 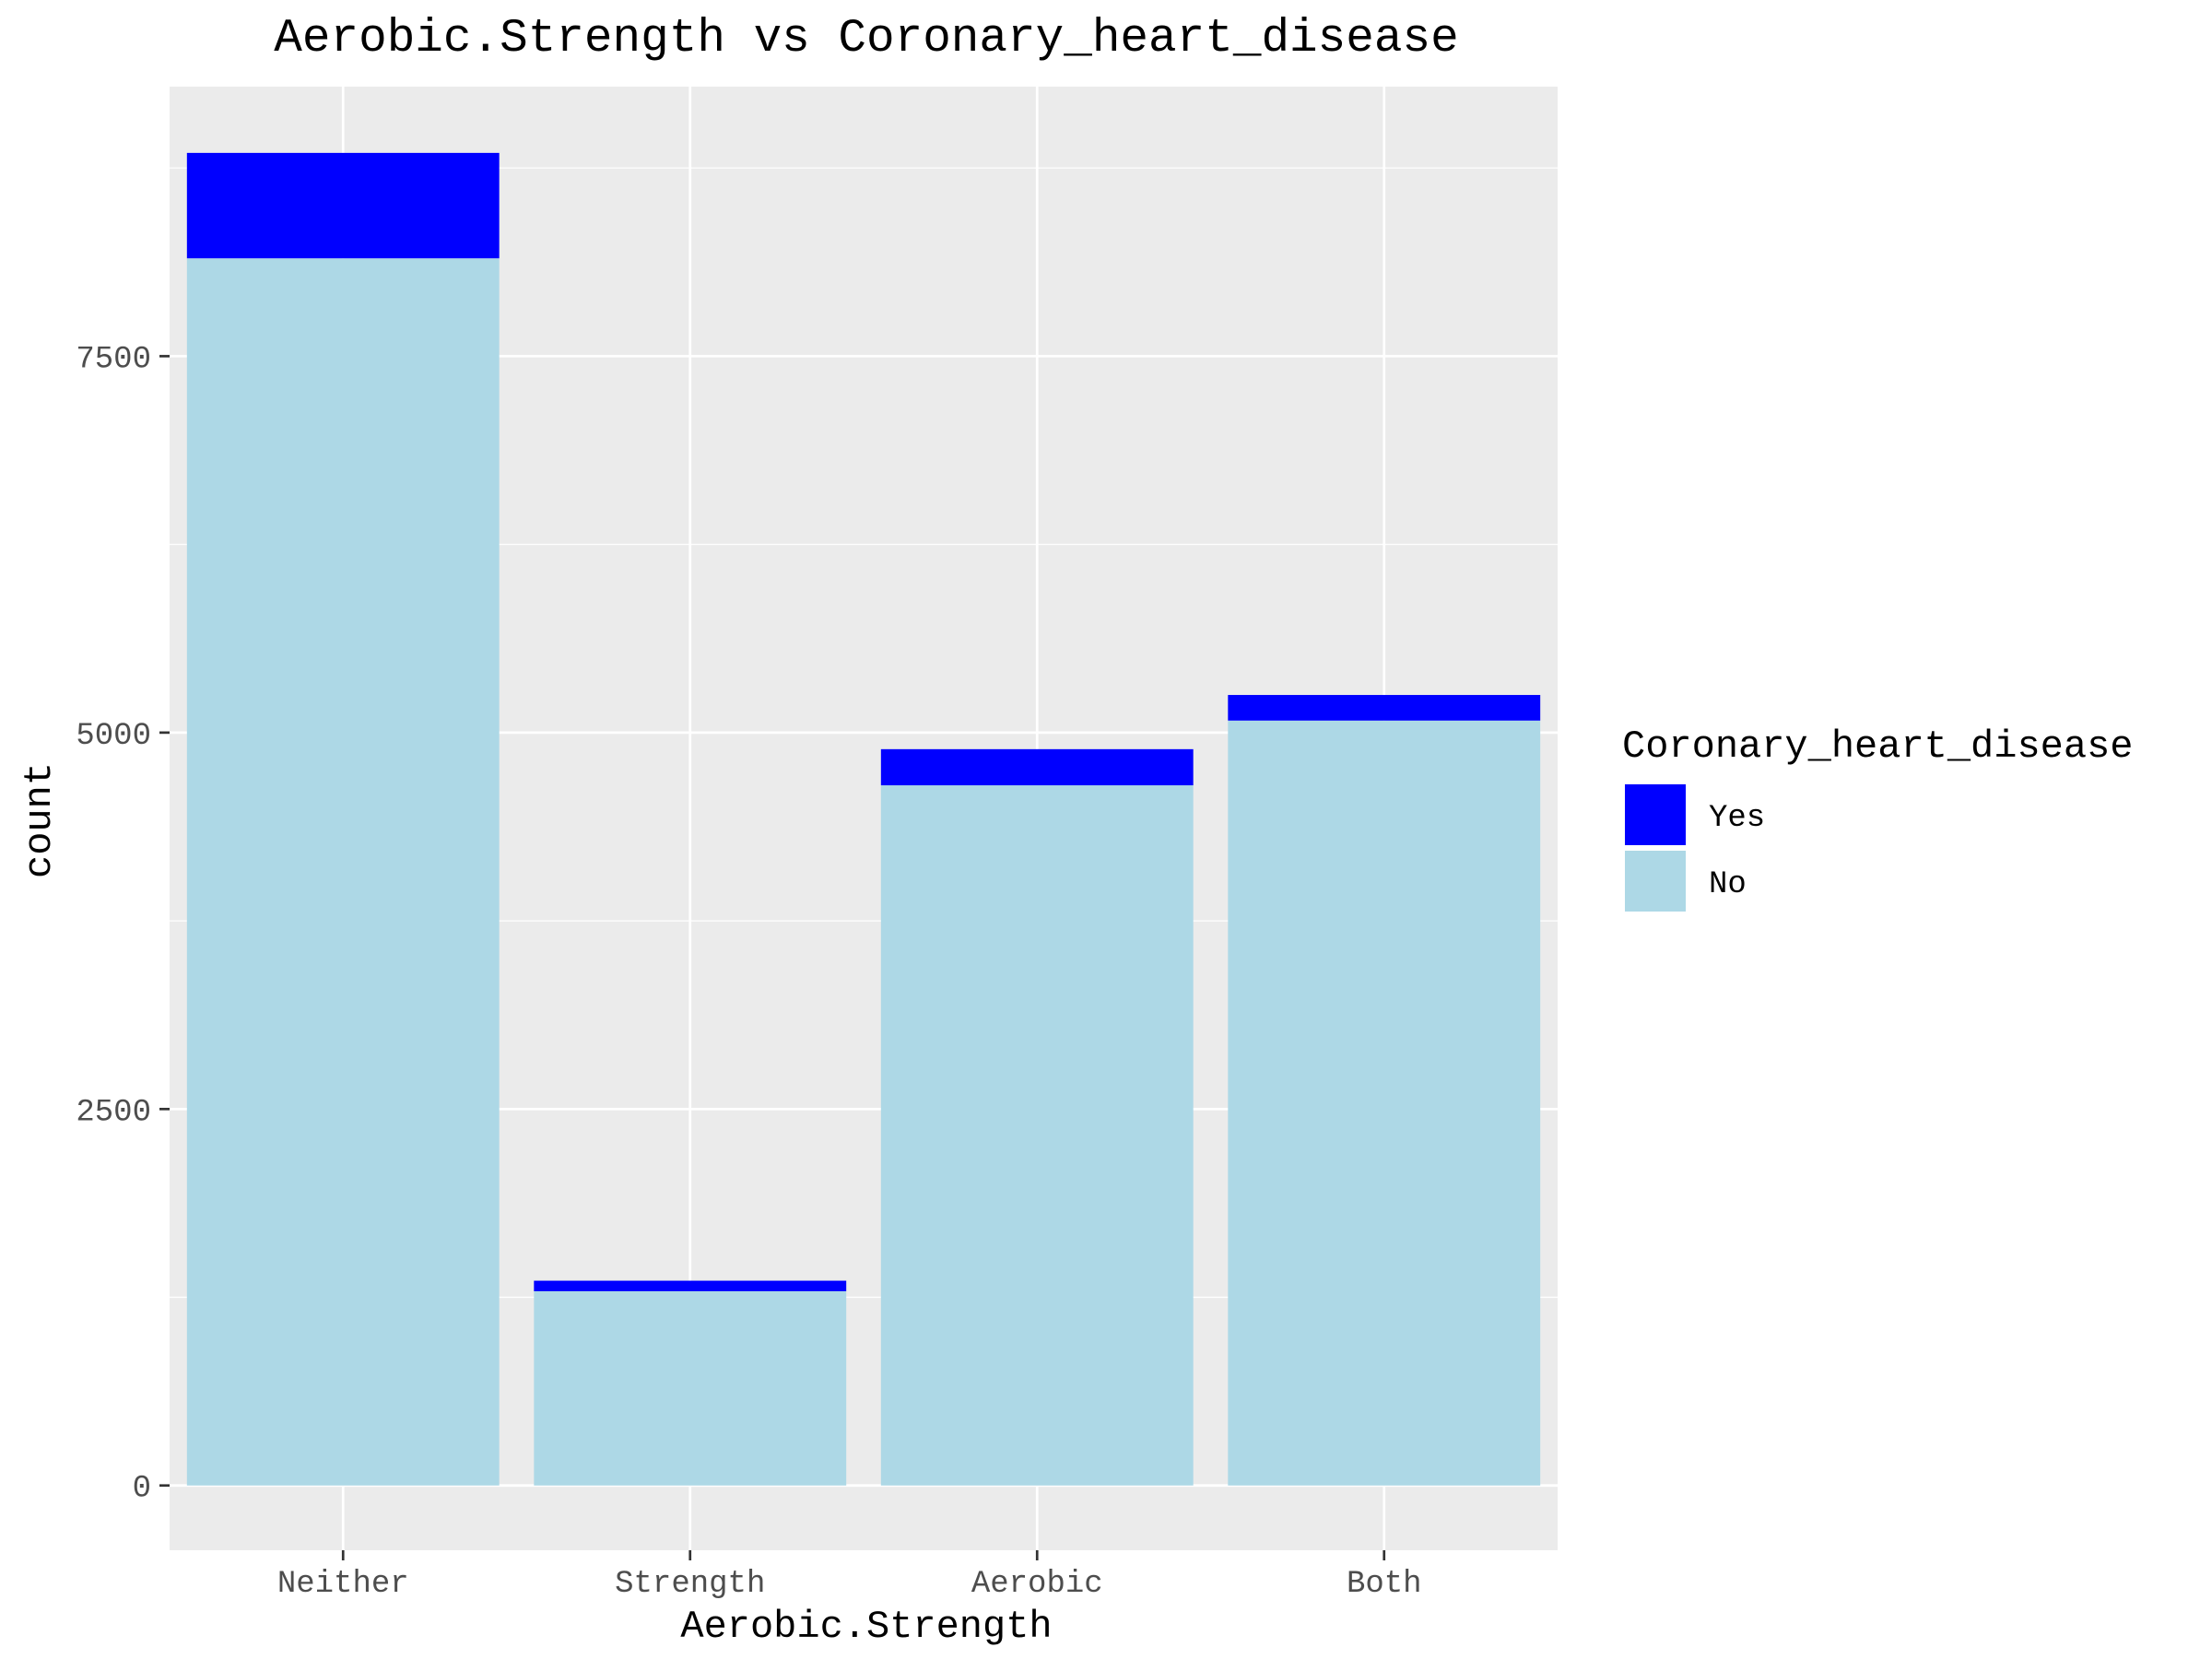 What do you see at coordinates (690, 1584) in the screenshot?
I see `x-tick-label: Strength` at bounding box center [690, 1584].